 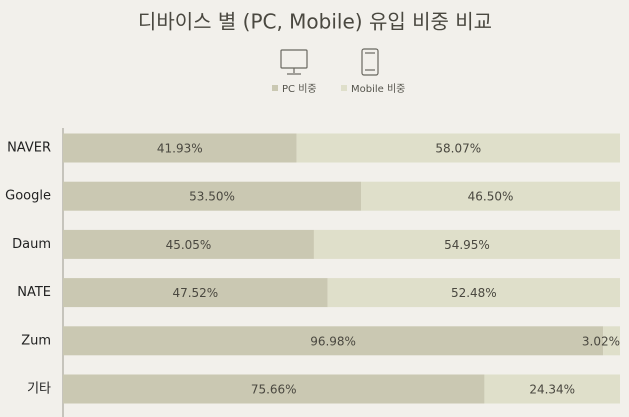 I want to click on chart-title: 디바이스 별 (PC, Mobile) 유입 비중 비교, so click(x=315, y=22).